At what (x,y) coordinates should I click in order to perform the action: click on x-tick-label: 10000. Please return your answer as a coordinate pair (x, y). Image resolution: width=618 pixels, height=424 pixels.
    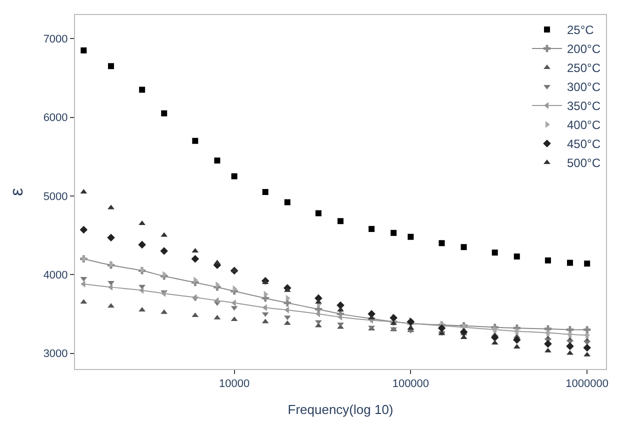
    Looking at the image, I should click on (234, 384).